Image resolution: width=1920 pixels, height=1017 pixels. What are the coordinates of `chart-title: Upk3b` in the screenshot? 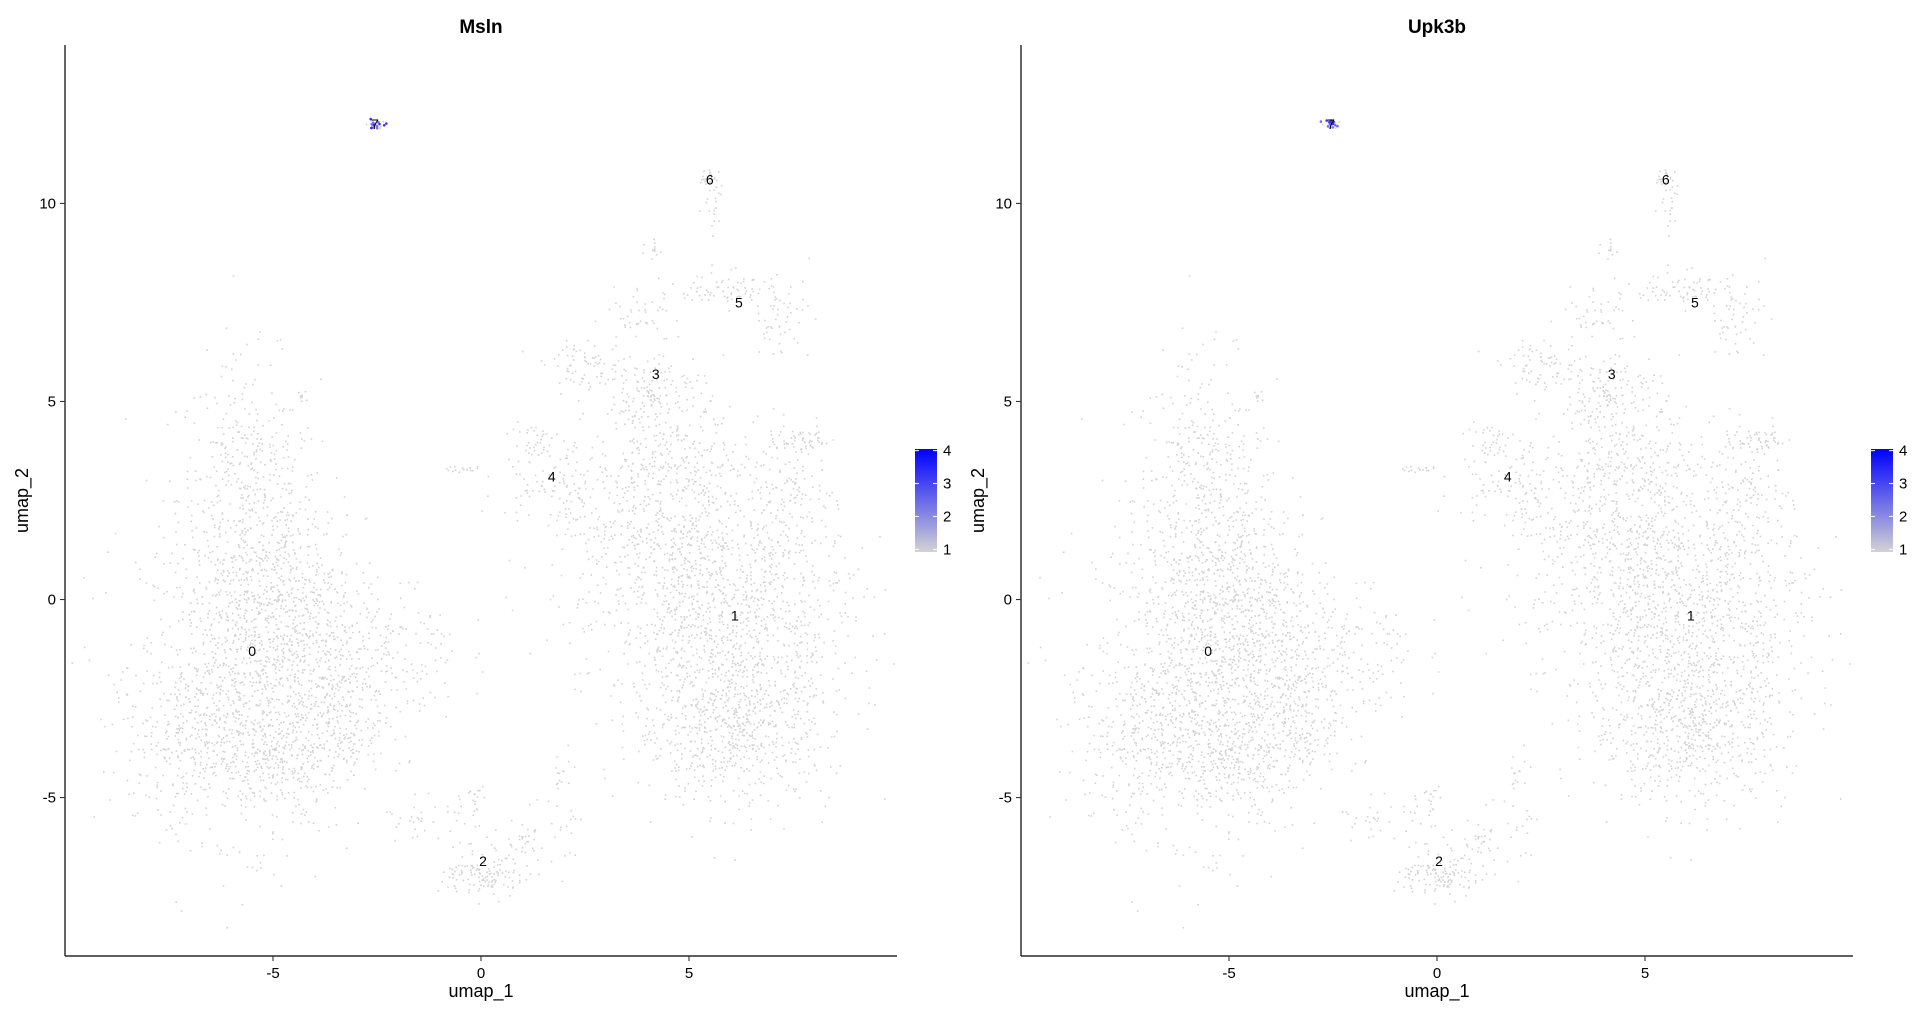 It's located at (1437, 27).